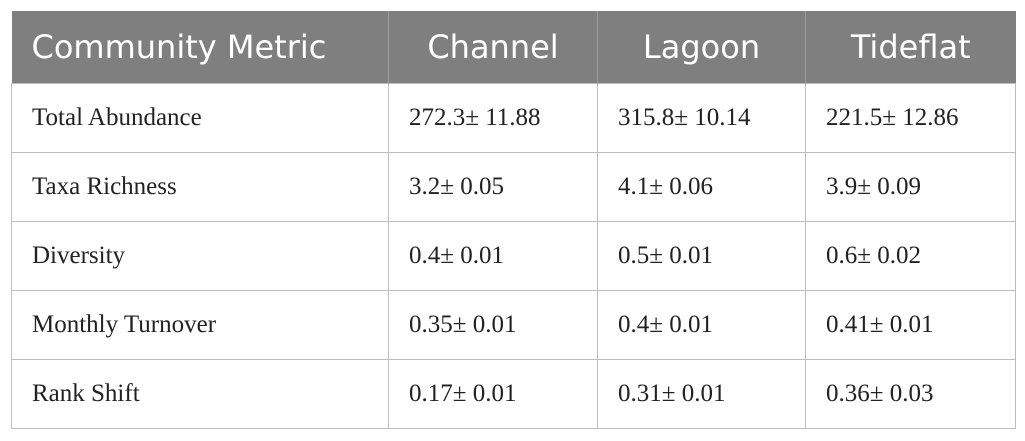 The image size is (1025, 441). I want to click on table-cell: 221.5± 12.86, so click(910, 118).